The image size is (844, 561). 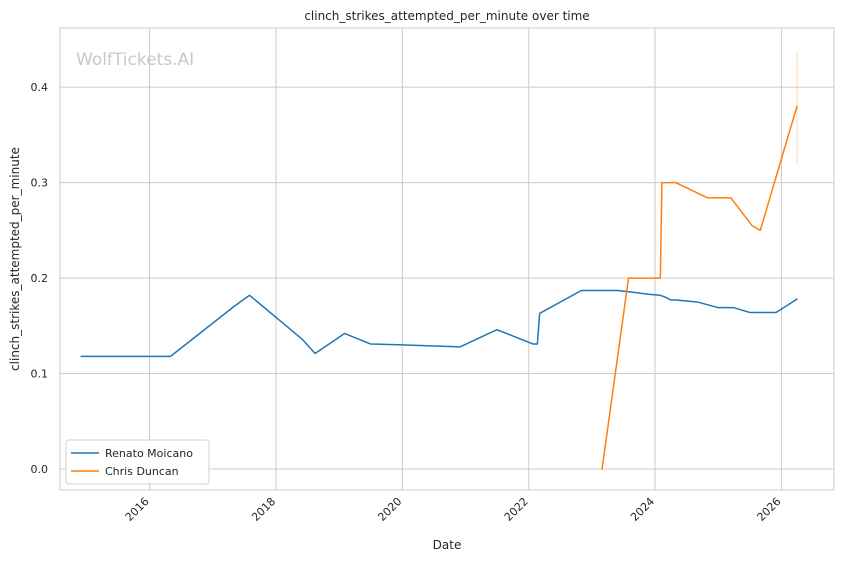 I want to click on y-tick-label: 0.1, so click(x=40, y=374).